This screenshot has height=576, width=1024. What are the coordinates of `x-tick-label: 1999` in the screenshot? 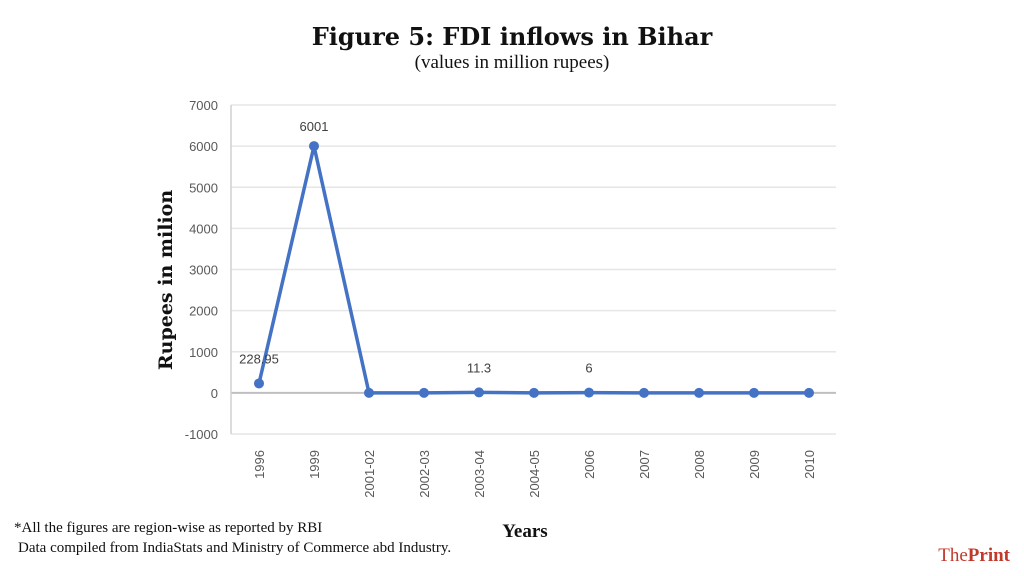 It's located at (314, 464).